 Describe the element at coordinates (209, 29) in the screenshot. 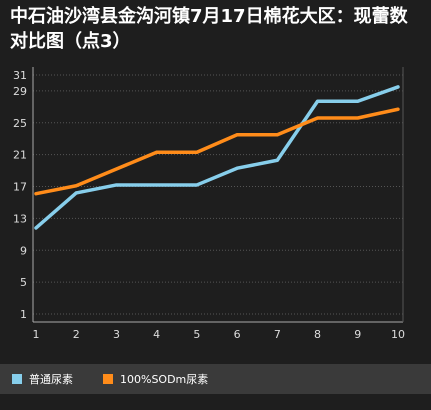

I see `chart-title: 中石油沙湾县金沟河镇7月17日棉花大区：现蕾数对比图（点3）` at that location.